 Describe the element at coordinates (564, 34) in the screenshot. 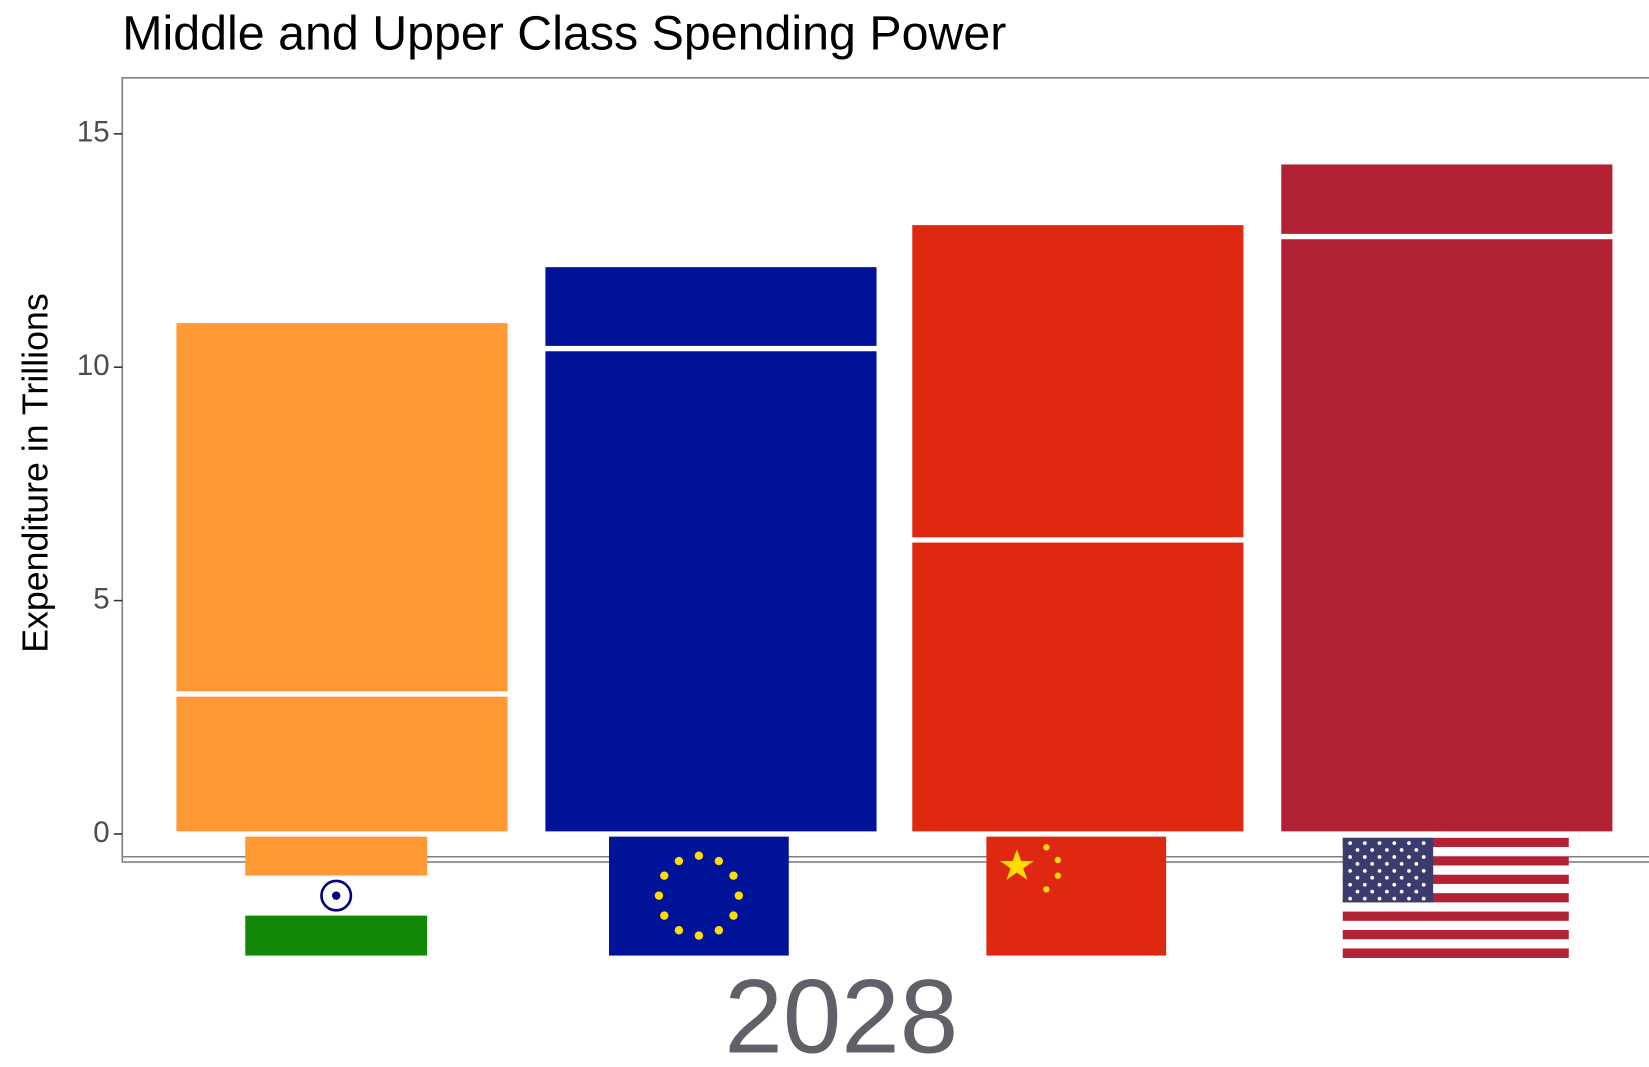

I see `chart-title: Middle and Upper Class Spending Power` at that location.